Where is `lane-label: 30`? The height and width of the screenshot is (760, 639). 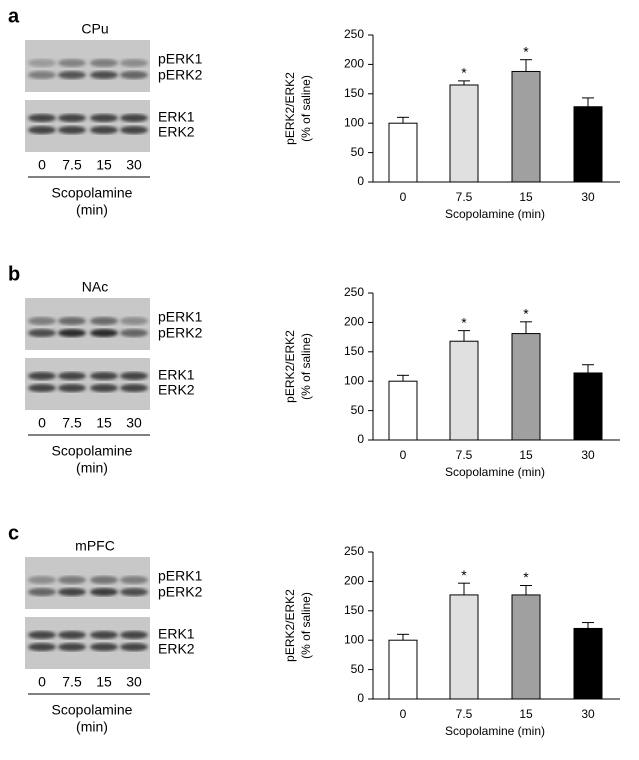 lane-label: 30 is located at coordinates (134, 165).